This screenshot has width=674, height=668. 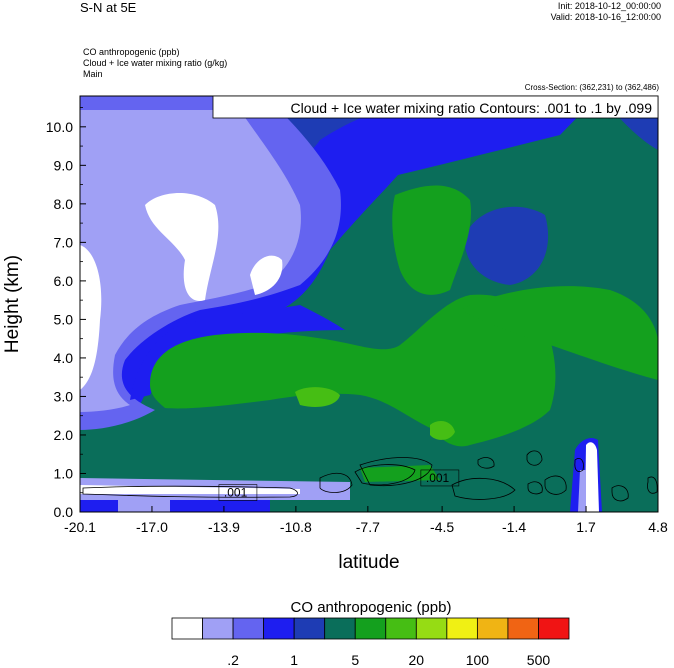 What do you see at coordinates (131, 52) in the screenshot?
I see `field-co-label: CO anthropogenic (ppb)` at bounding box center [131, 52].